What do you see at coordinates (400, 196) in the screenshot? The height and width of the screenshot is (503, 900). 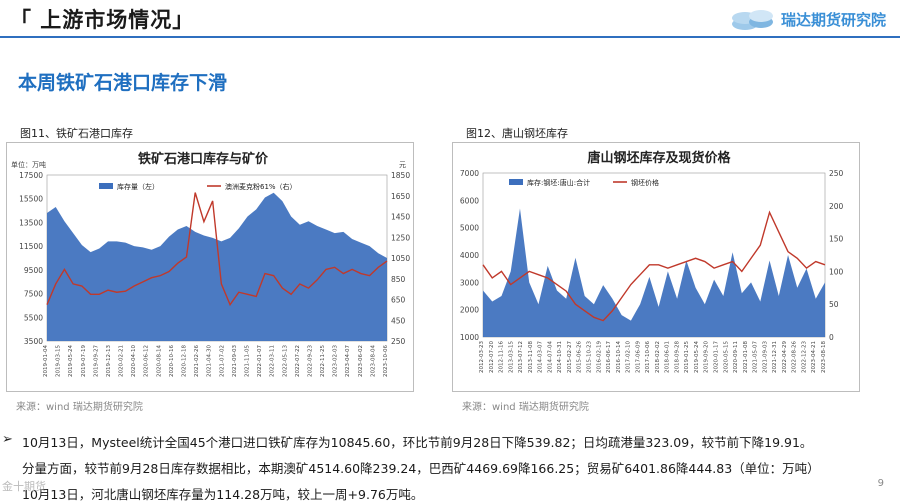 I see `y-right-tick-label: 1650` at bounding box center [400, 196].